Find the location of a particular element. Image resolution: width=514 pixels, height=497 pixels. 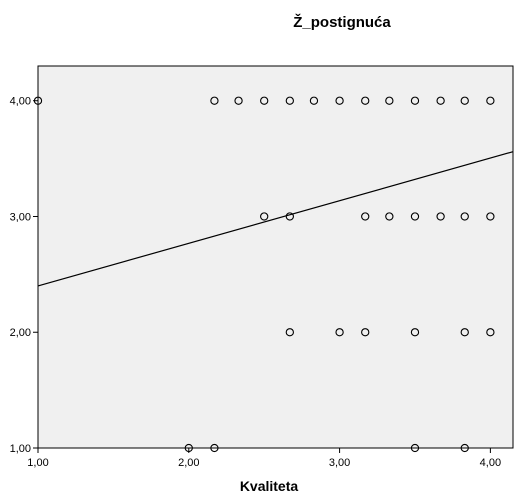

x-tick-label: 2,00 is located at coordinates (188, 463).